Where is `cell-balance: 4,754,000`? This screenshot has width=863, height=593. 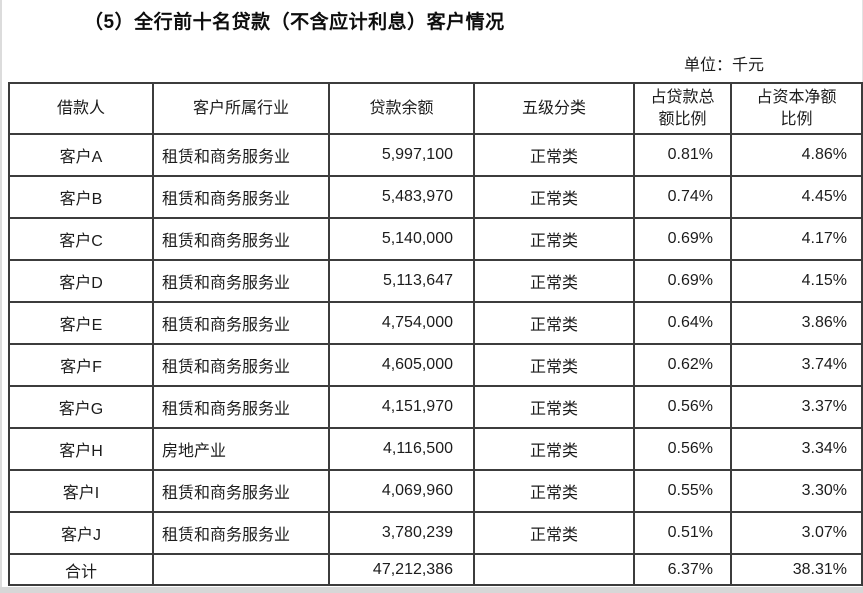
cell-balance: 4,754,000 is located at coordinates (401, 323).